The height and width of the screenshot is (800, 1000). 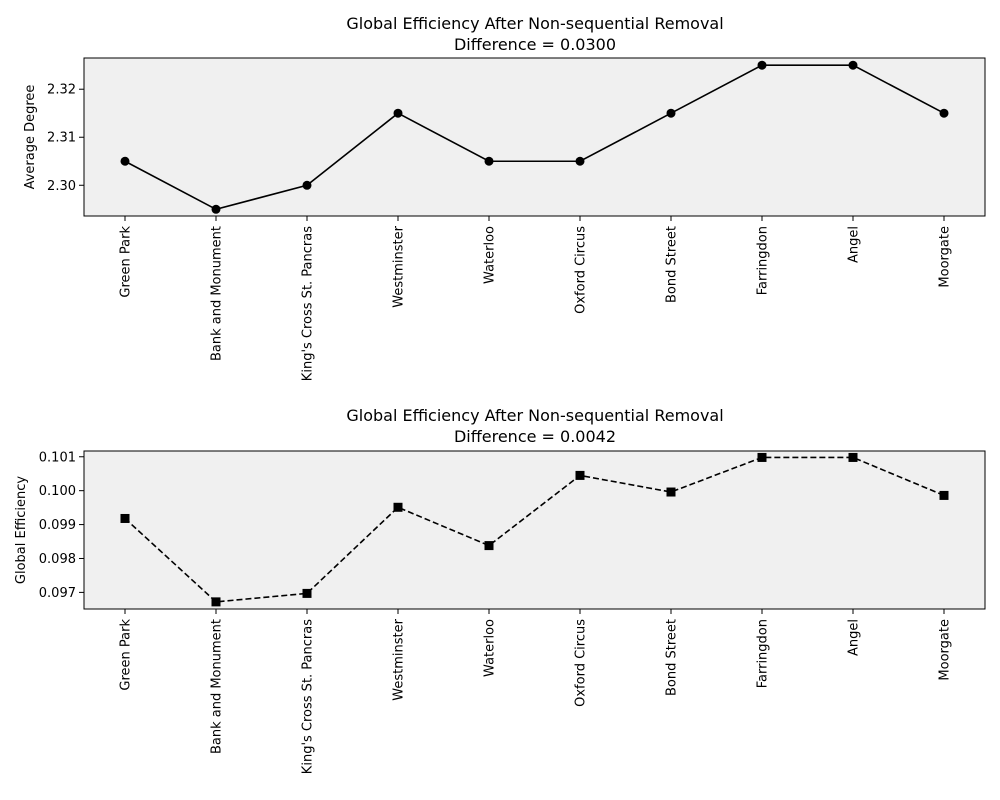 I want to click on y-tick-label: 2.32, so click(x=61, y=90).